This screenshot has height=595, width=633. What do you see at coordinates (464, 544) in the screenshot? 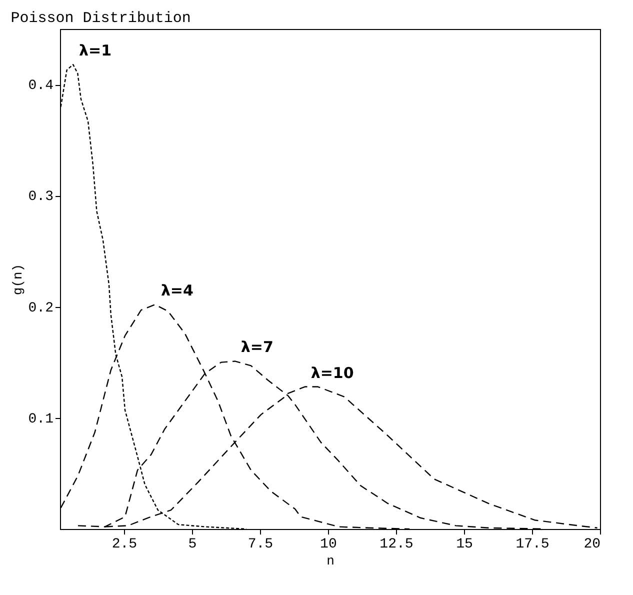
I see `x-tick-label: 15` at bounding box center [464, 544].